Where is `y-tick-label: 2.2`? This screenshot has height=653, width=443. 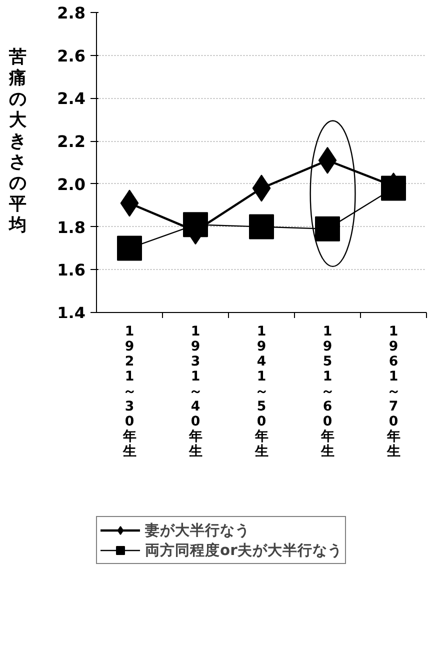
y-tick-label: 2.2 is located at coordinates (71, 142).